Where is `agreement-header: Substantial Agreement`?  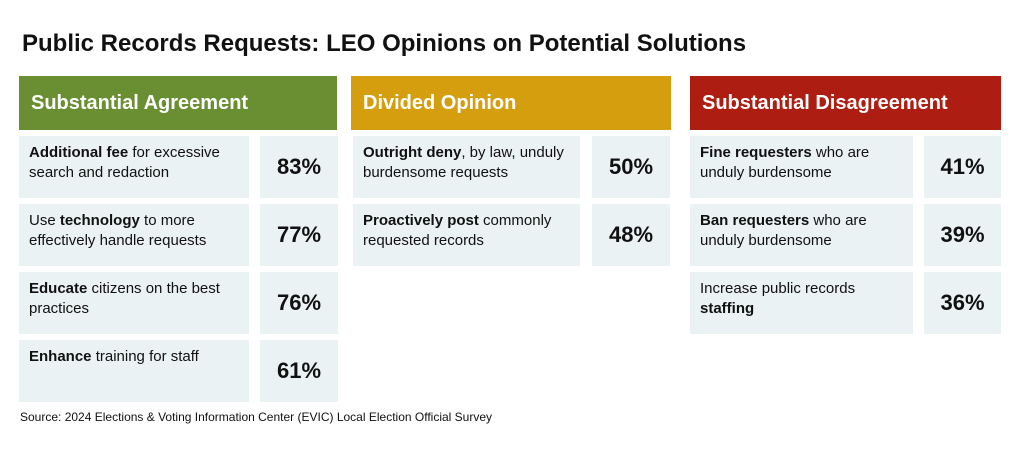 agreement-header: Substantial Agreement is located at coordinates (178, 103).